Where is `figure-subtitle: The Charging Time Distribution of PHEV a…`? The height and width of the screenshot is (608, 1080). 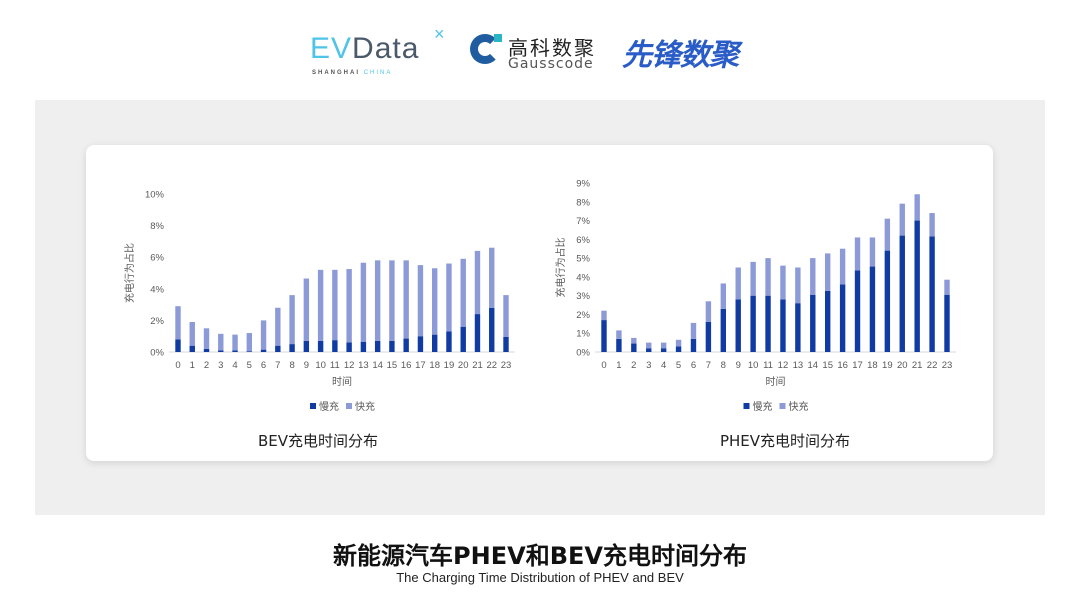
figure-subtitle: The Charging Time Distribution of PHEV a… is located at coordinates (540, 577).